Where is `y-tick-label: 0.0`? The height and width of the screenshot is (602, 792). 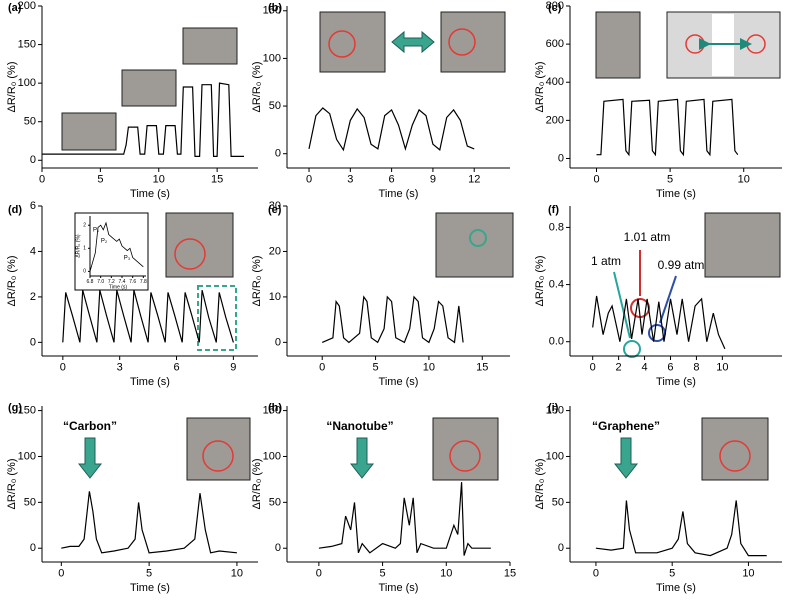 y-tick-label: 0.0 is located at coordinates (556, 342).